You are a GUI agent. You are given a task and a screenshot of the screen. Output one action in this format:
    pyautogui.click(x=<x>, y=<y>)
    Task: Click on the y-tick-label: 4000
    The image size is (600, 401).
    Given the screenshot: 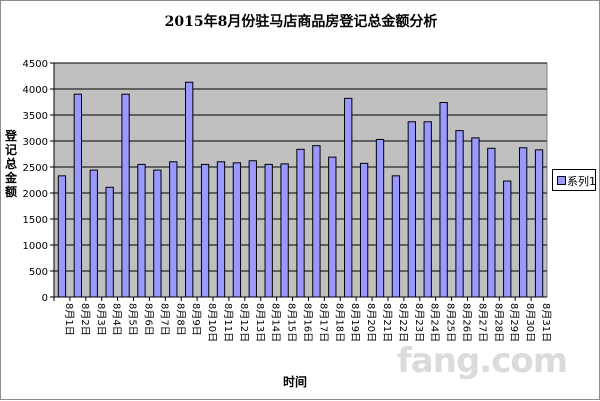 What is the action you would take?
    pyautogui.click(x=35, y=90)
    